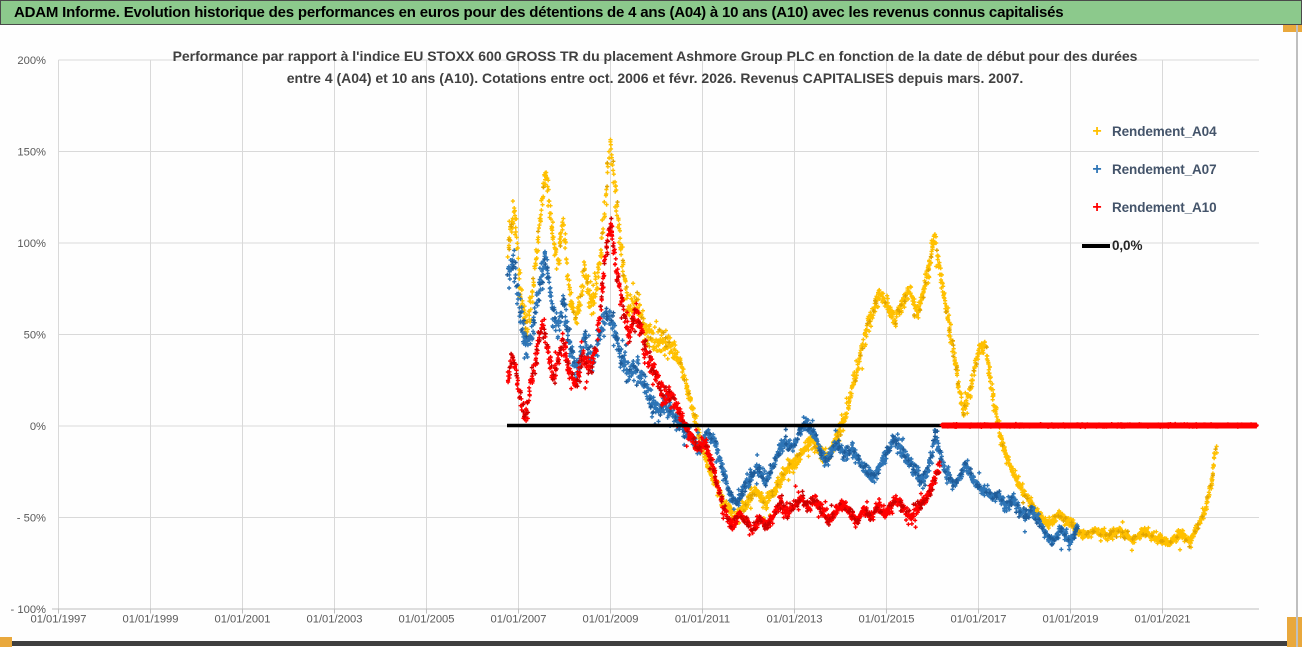 The width and height of the screenshot is (1302, 647). I want to click on x-axis-label: 01/01/2013, so click(795, 620).